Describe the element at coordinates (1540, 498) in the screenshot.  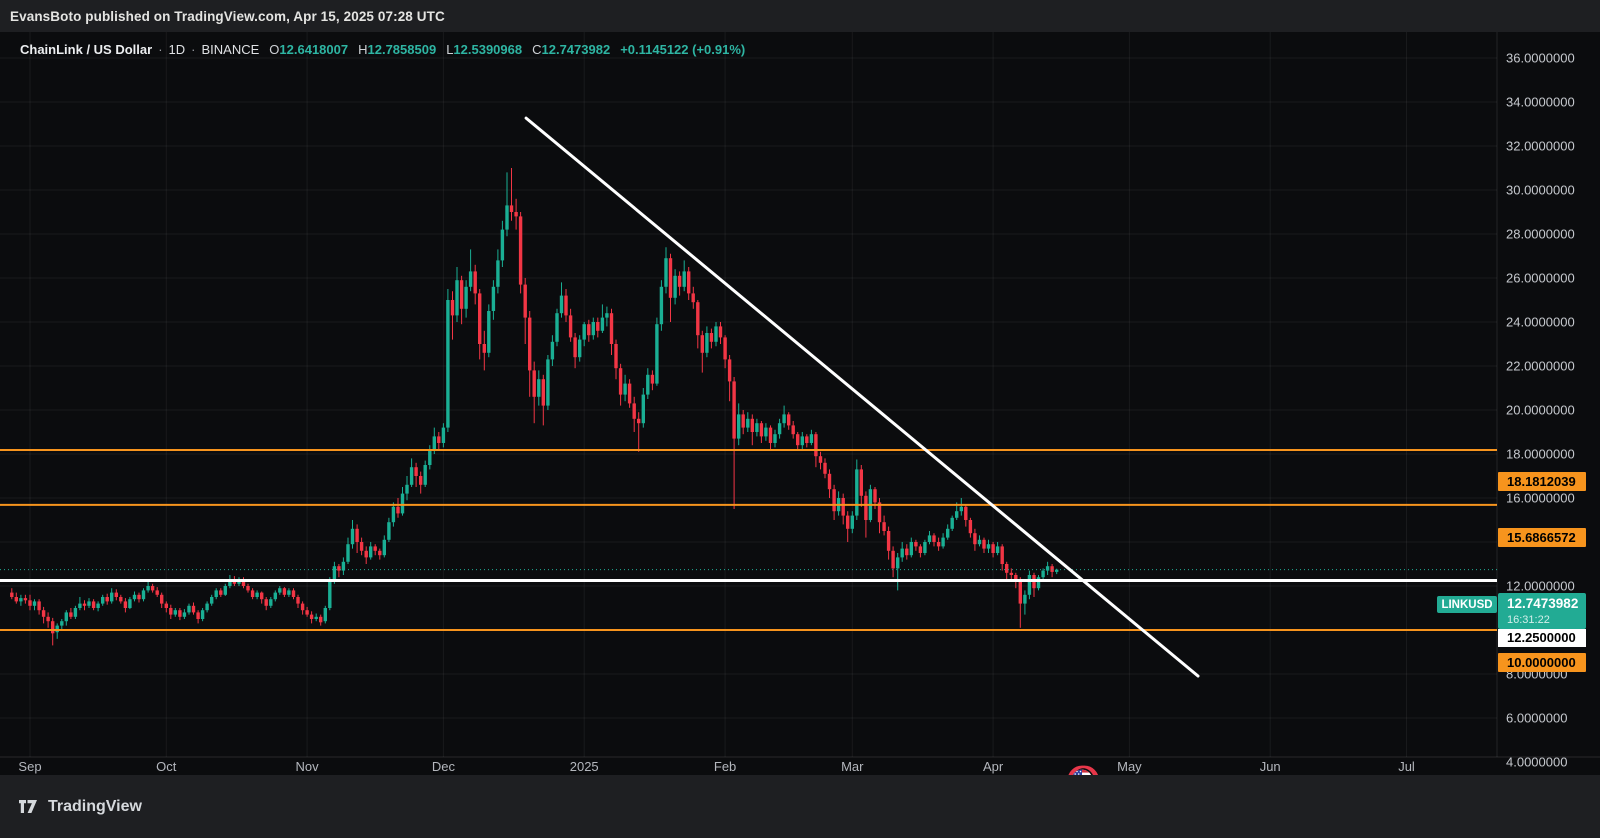
I see `svg-text: 16.0000000` at that location.